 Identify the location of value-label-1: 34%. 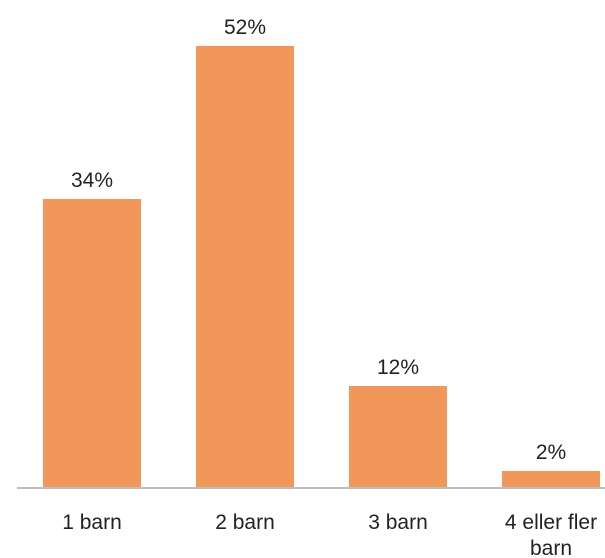
(92, 180).